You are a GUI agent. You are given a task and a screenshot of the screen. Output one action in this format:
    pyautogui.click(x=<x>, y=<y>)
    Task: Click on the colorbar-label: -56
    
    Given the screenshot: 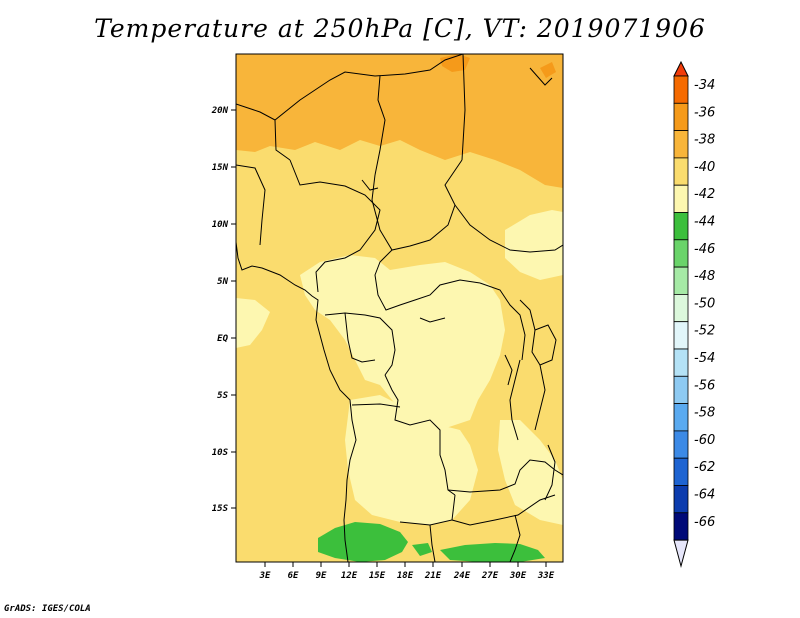 What is the action you would take?
    pyautogui.click(x=704, y=385)
    